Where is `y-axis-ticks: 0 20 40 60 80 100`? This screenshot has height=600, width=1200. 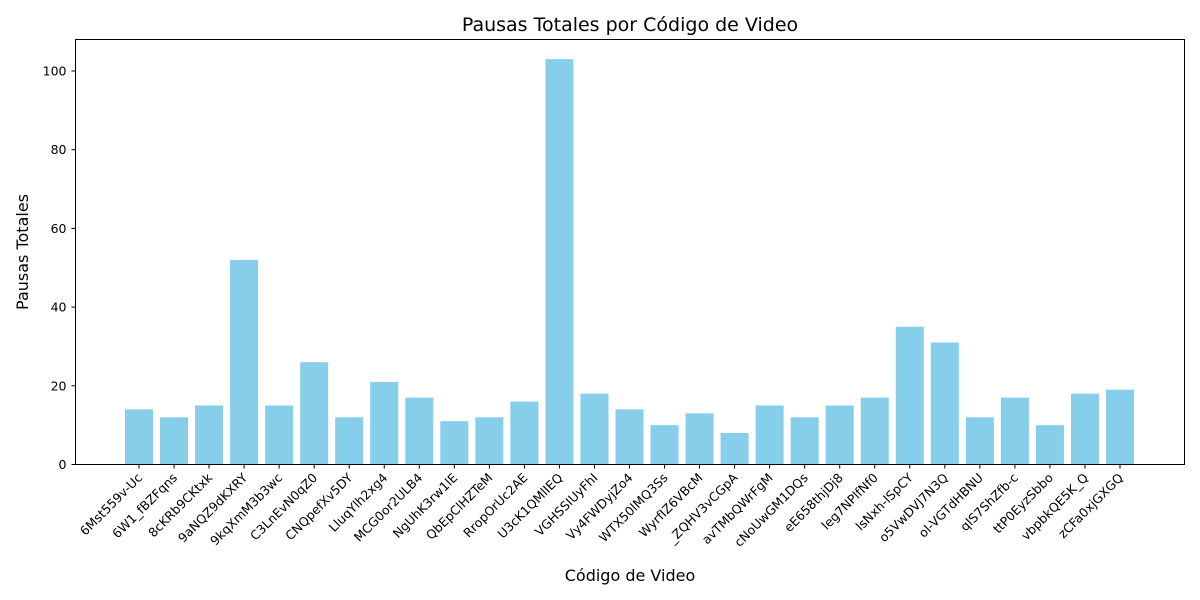
y-axis-ticks: 0 20 40 60 80 100 is located at coordinates (59, 267).